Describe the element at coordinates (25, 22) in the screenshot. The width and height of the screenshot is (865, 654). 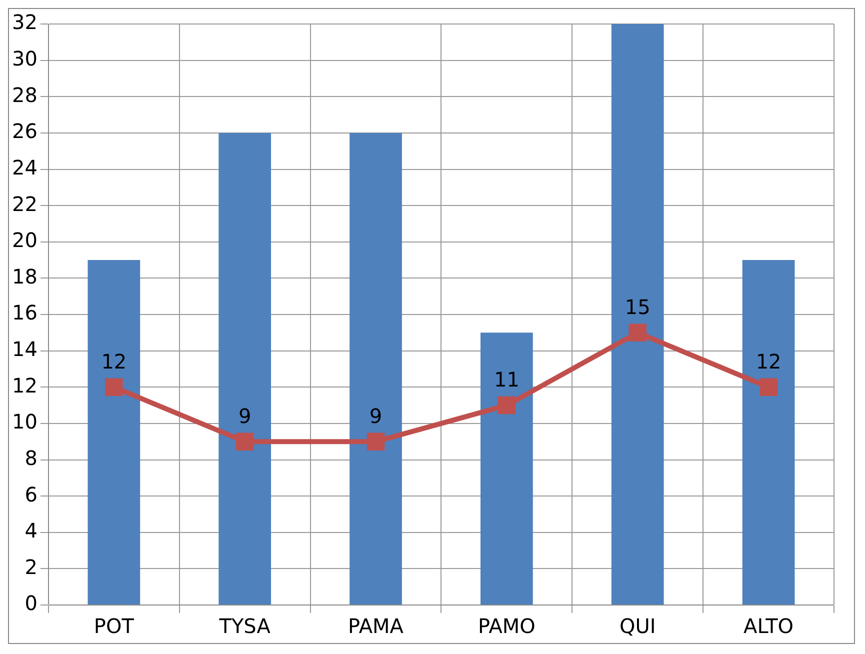
I see `y-tick-label: 32` at that location.